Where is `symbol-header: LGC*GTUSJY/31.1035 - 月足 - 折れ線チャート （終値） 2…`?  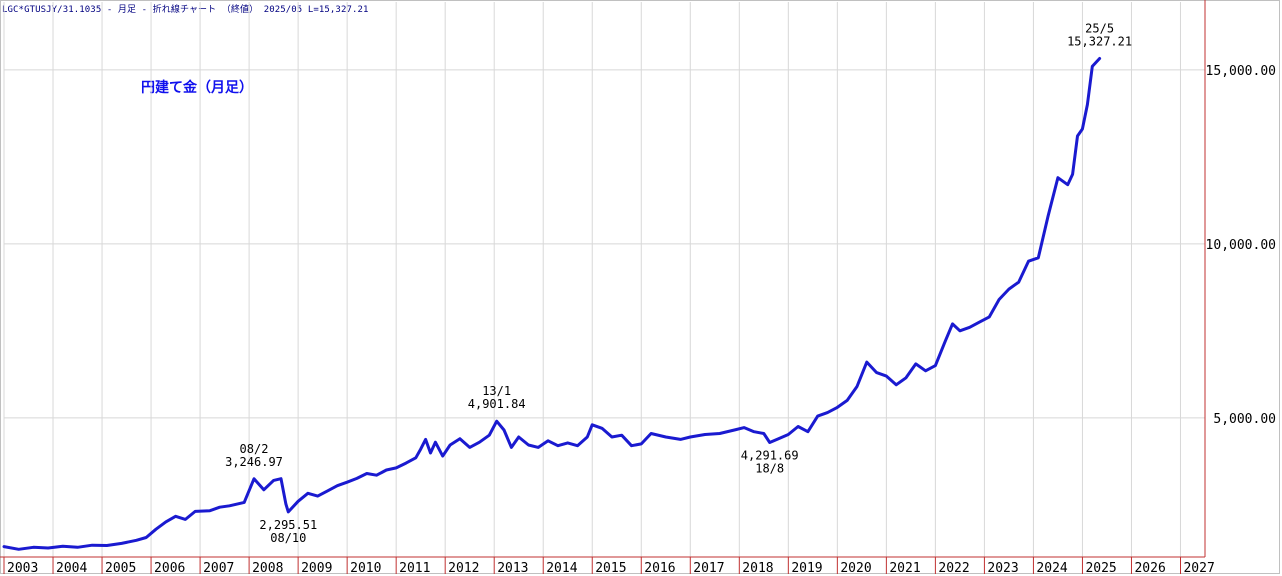
symbol-header: LGC*GTUSJY/31.1035 - 月足 - 折れ線チャート （終値） 2… is located at coordinates (185, 10).